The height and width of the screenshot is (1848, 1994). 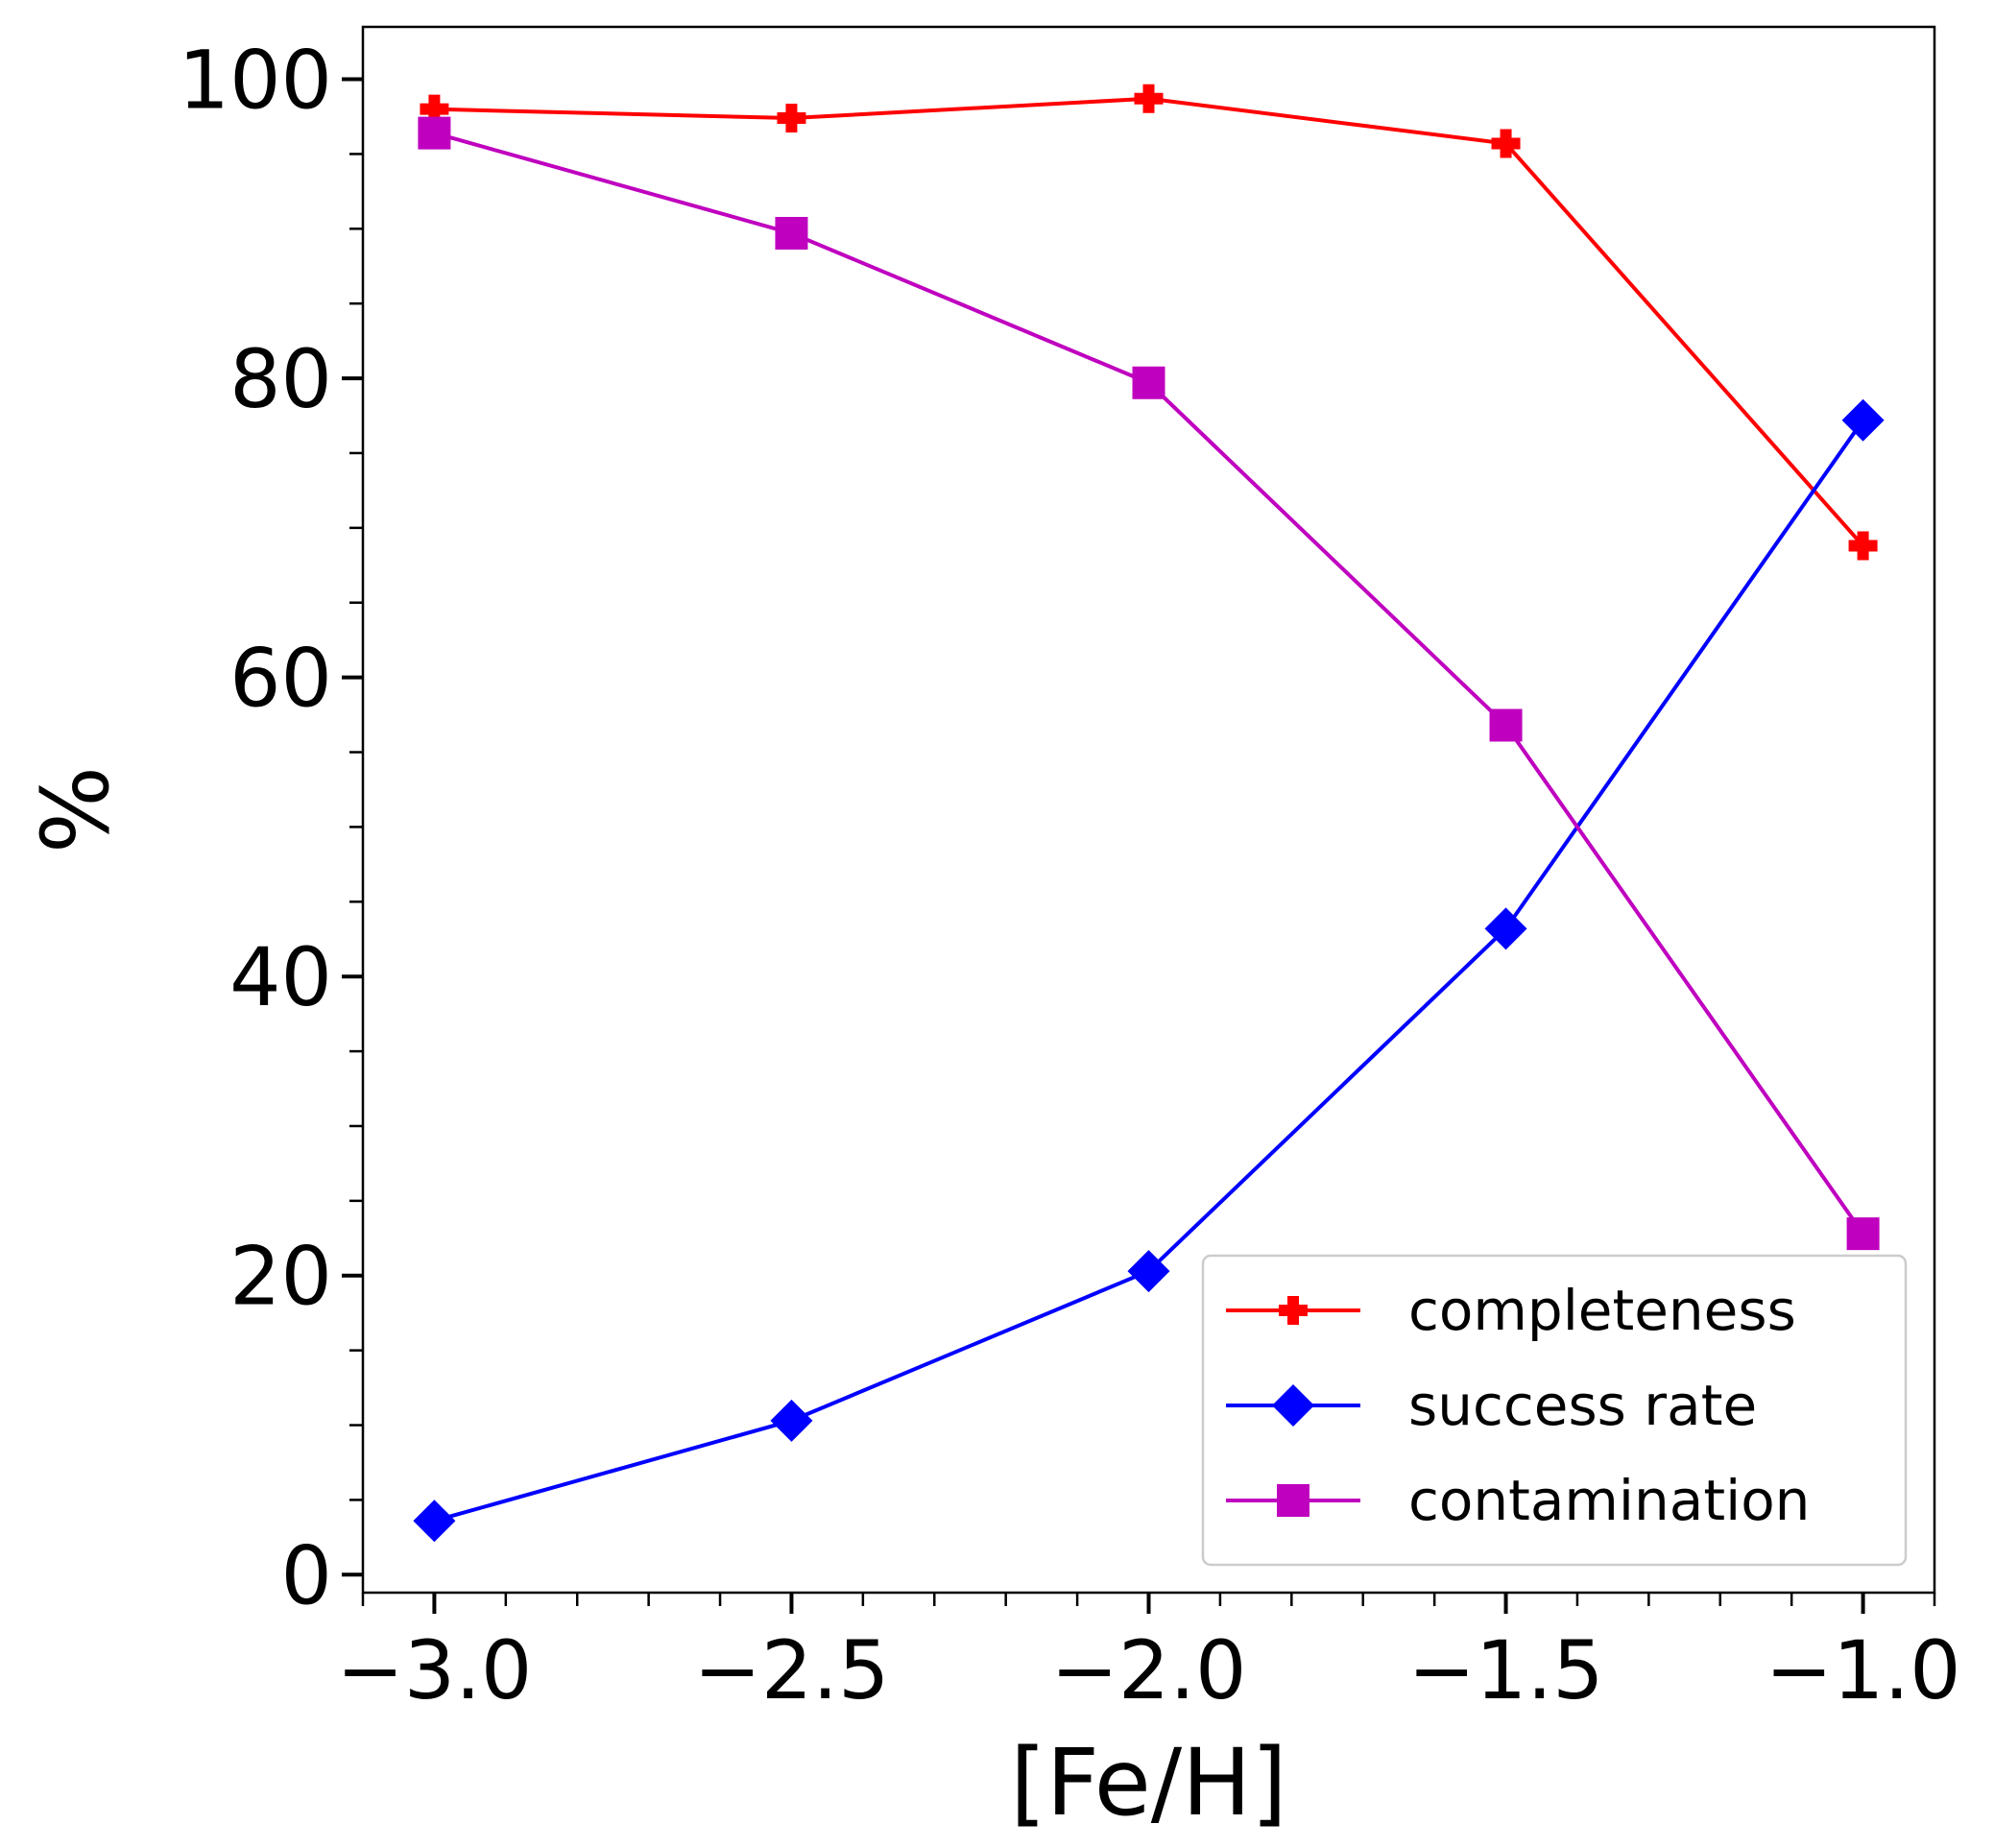 I want to click on legend-marker-contamination, so click(x=1293, y=1500).